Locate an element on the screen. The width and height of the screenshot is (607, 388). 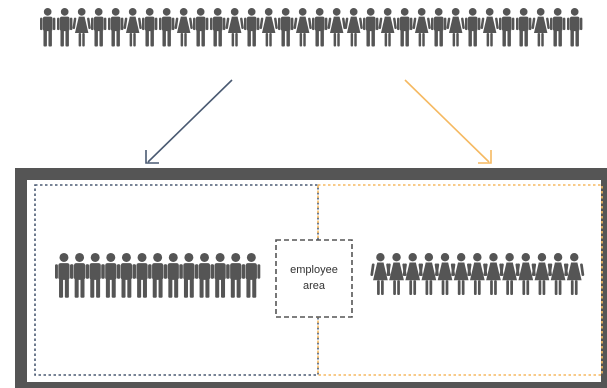
right-group is located at coordinates (477, 274).